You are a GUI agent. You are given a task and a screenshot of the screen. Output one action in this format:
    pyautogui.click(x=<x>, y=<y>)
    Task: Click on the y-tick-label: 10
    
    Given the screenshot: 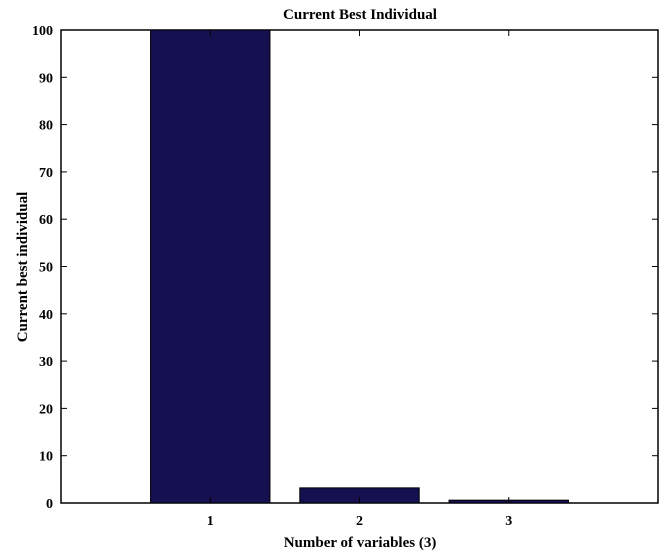 What is the action you would take?
    pyautogui.click(x=46, y=457)
    